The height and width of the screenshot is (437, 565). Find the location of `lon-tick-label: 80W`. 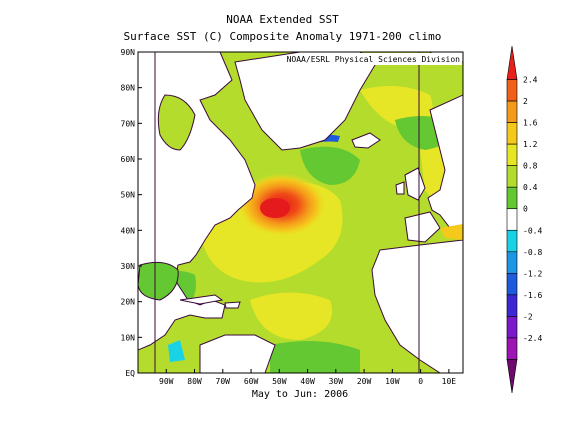

lon-tick-label: 80W is located at coordinates (194, 381).